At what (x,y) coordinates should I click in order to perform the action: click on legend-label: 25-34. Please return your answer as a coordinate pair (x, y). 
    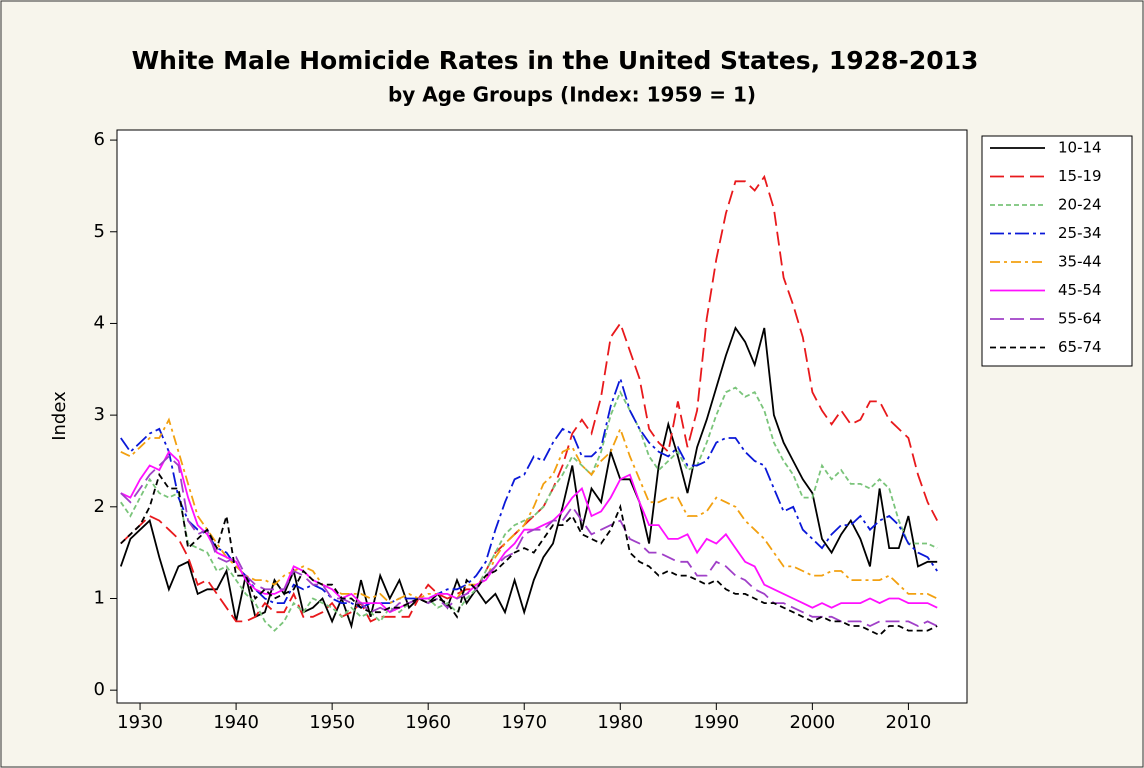
    Looking at the image, I should click on (1080, 233).